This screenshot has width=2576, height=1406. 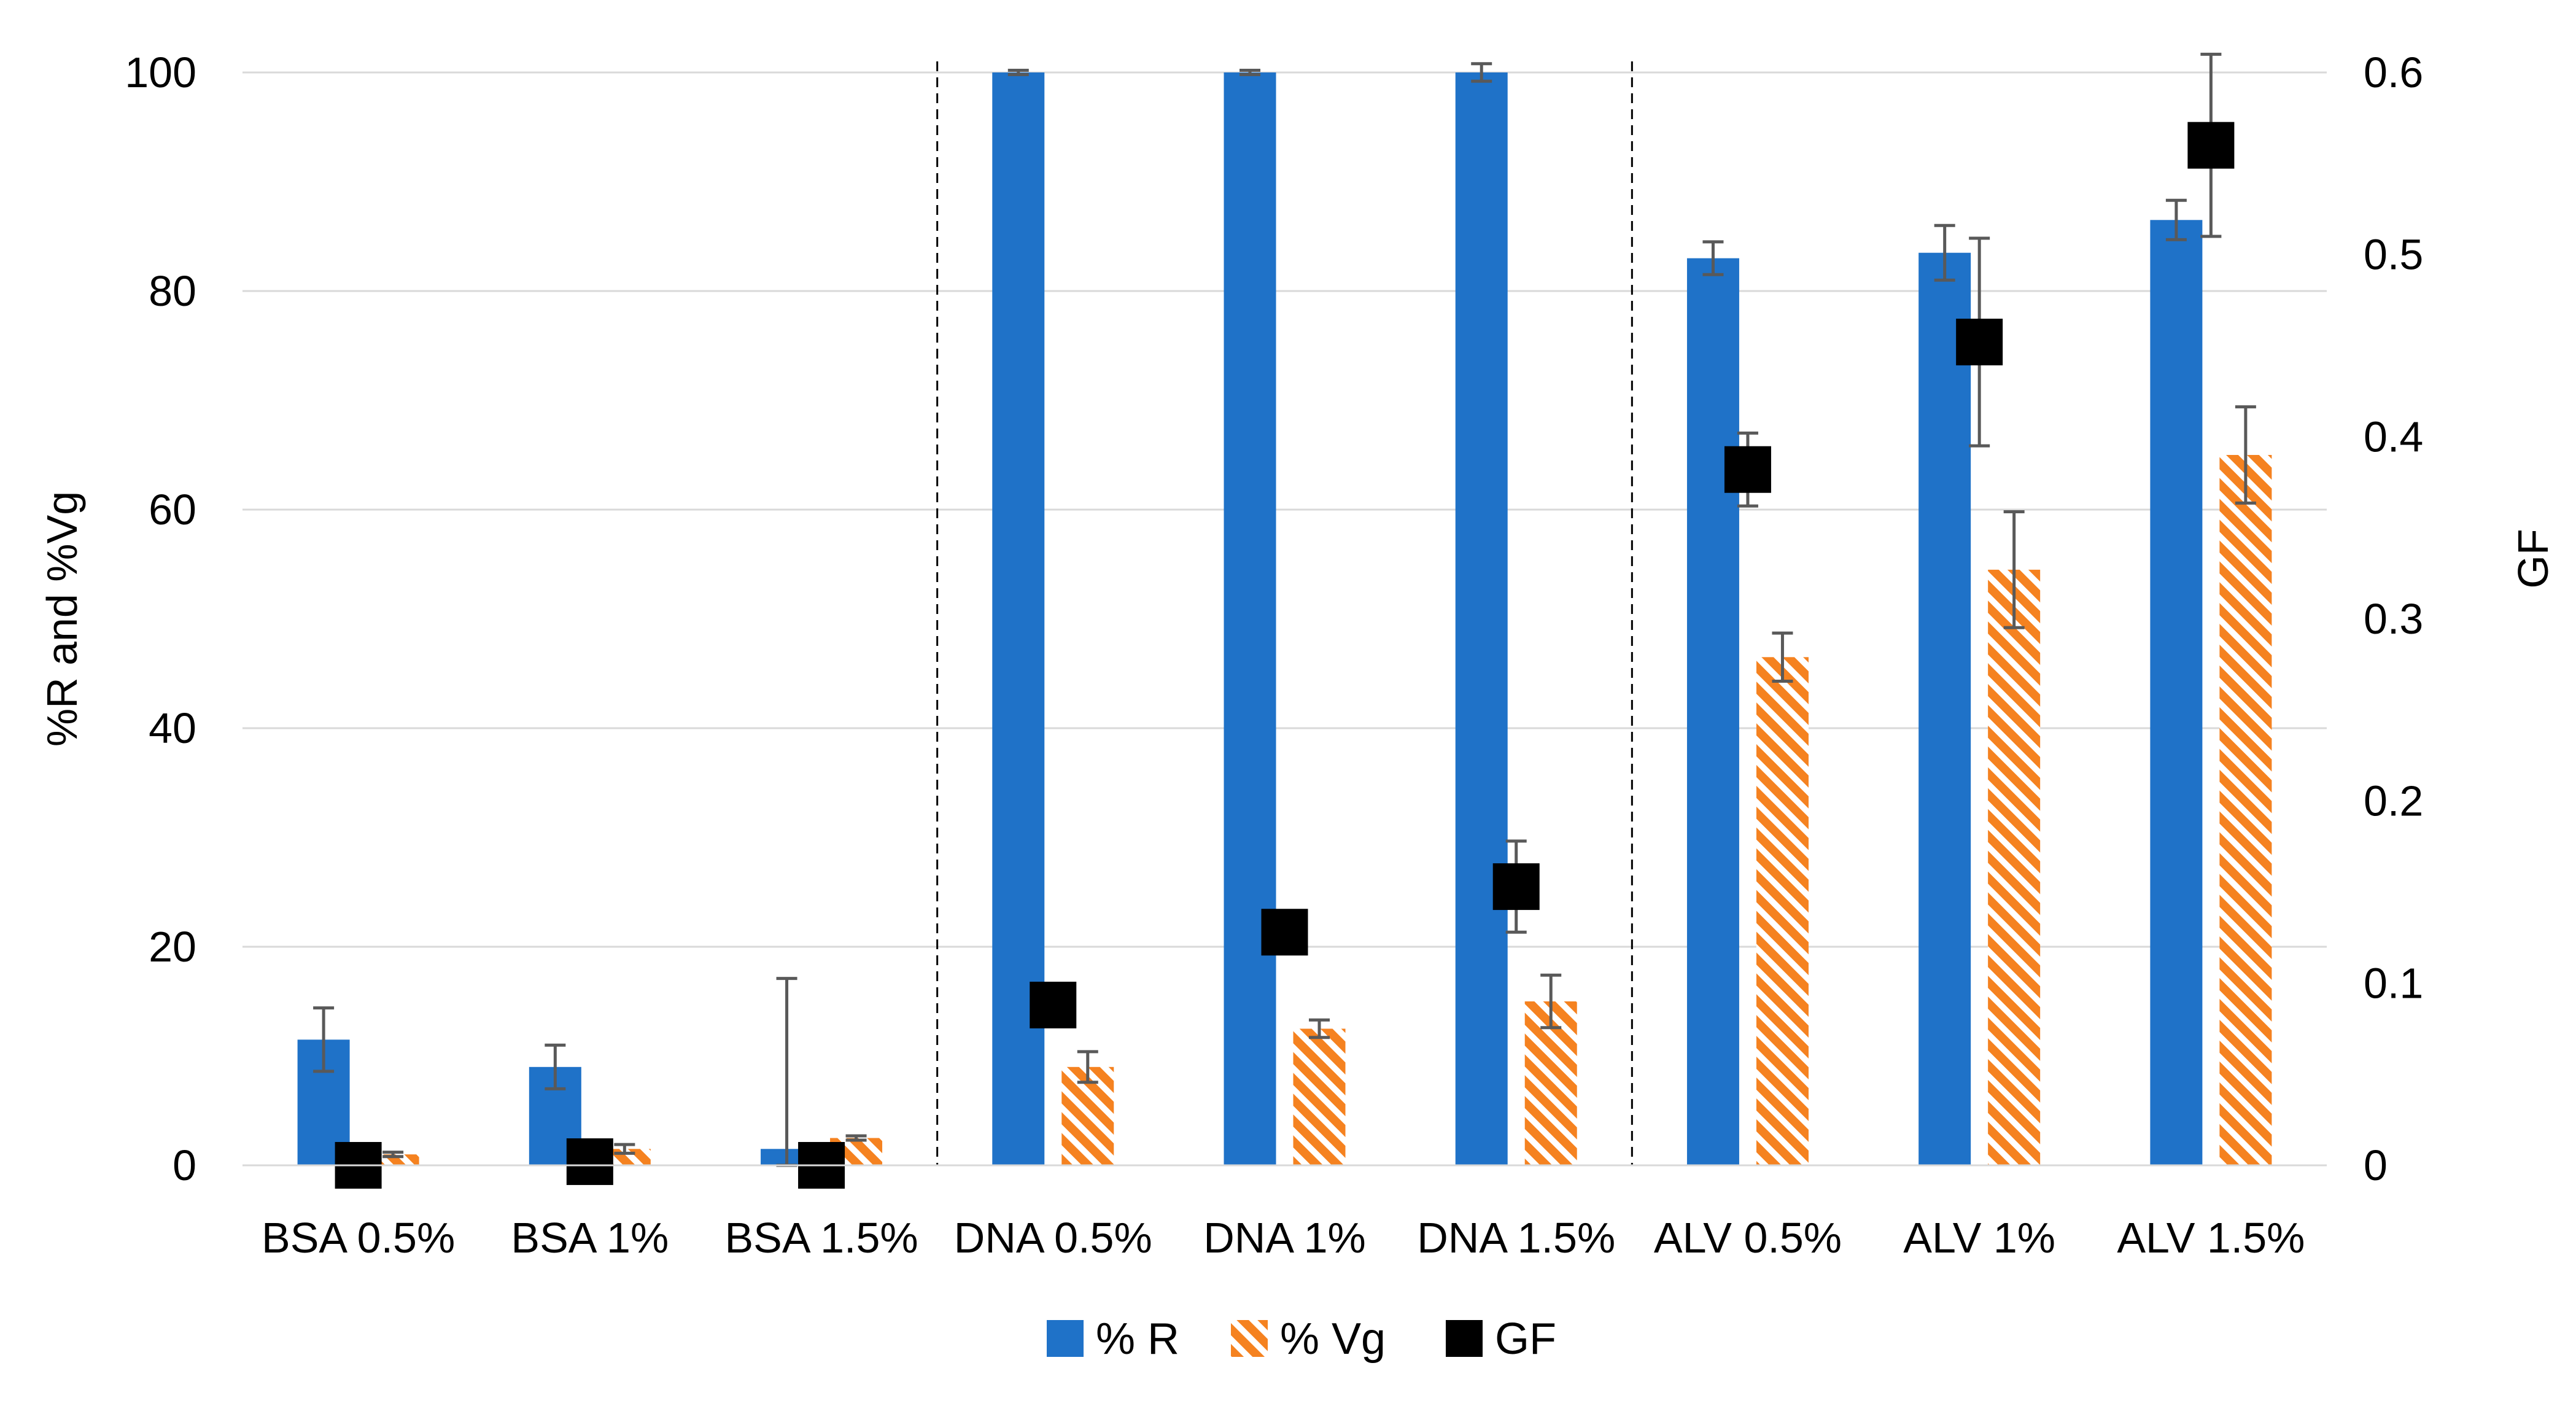 What do you see at coordinates (1284, 1238) in the screenshot?
I see `x-tick-label: DNA 1%` at bounding box center [1284, 1238].